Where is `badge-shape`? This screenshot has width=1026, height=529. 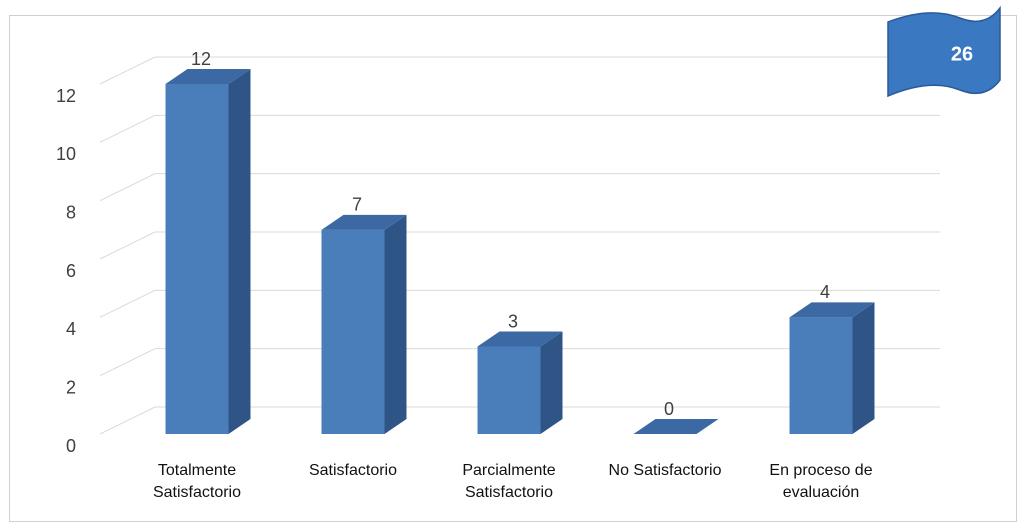
badge-shape is located at coordinates (944, 51).